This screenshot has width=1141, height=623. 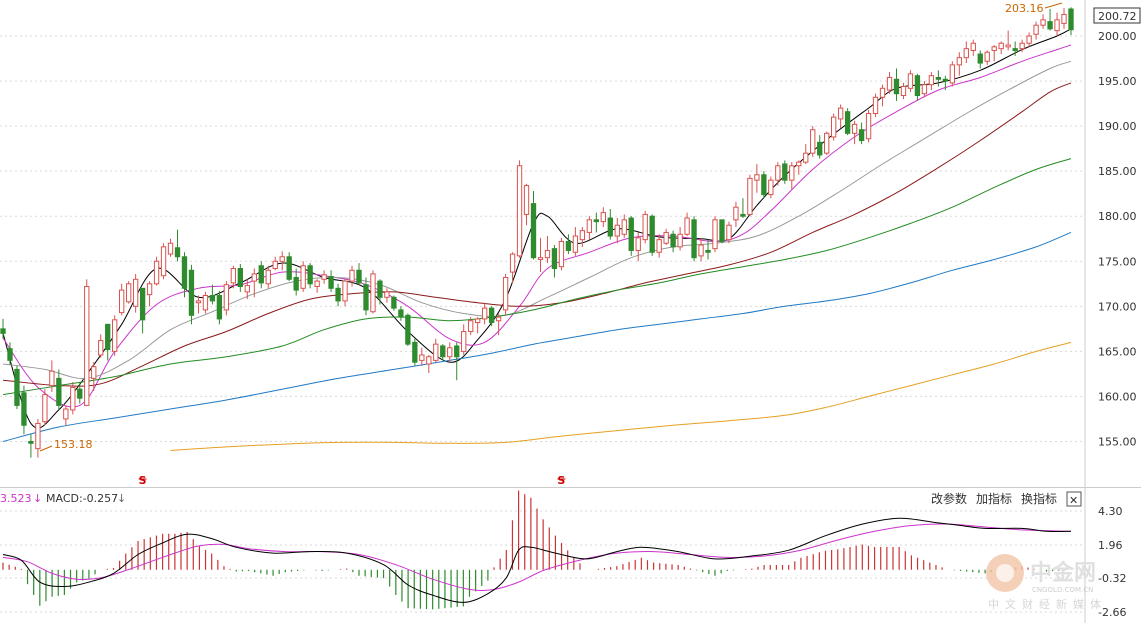 What do you see at coordinates (537, 560) in the screenshot?
I see `macd-dif-line` at bounding box center [537, 560].